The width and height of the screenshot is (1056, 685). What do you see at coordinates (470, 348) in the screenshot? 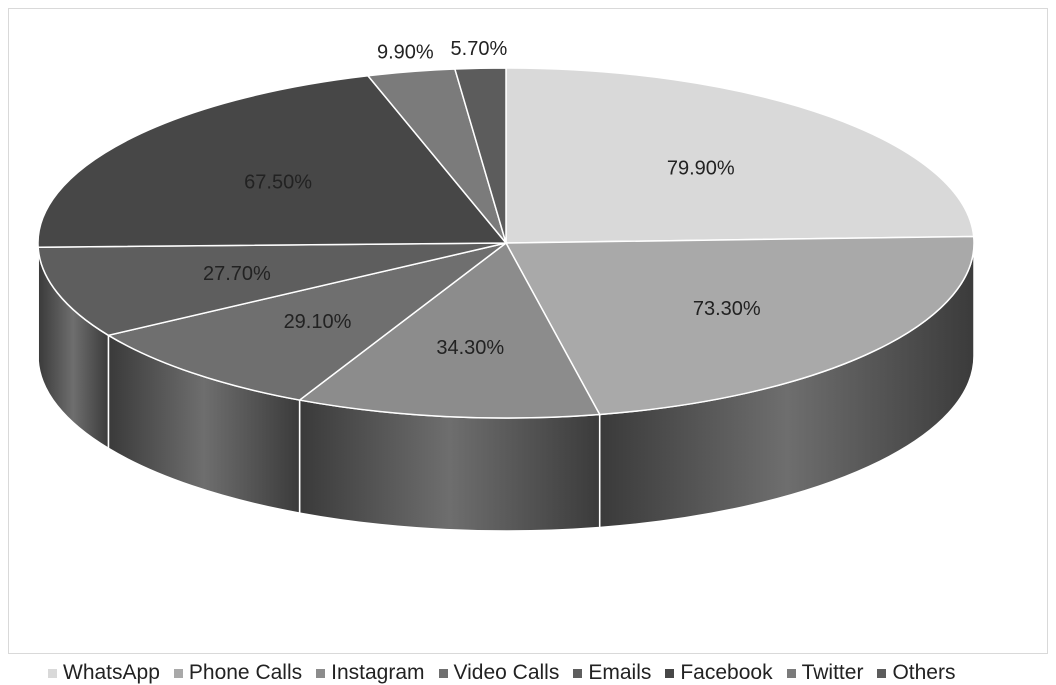
I see `data-label-instagram: 34.30%` at bounding box center [470, 348].